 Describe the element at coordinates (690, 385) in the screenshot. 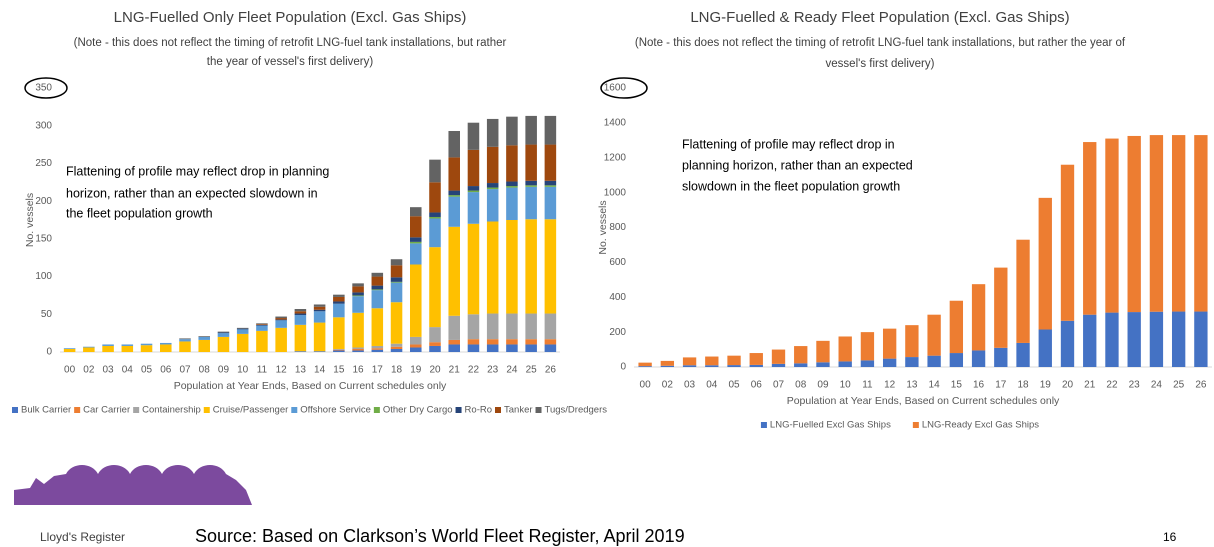

I see `x-tick-label: 03` at that location.